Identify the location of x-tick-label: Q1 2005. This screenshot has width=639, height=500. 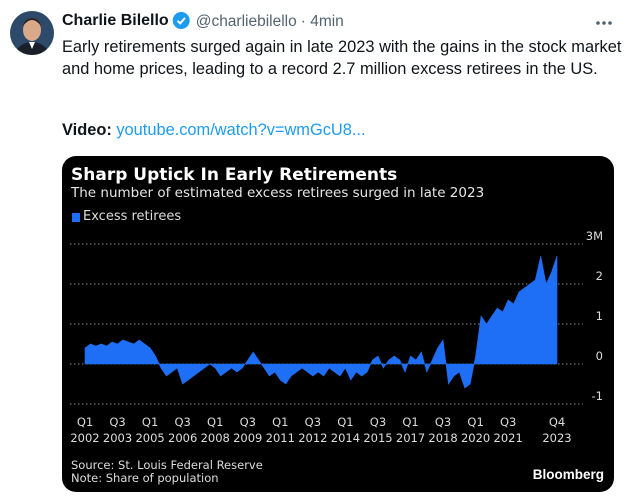
(150, 430).